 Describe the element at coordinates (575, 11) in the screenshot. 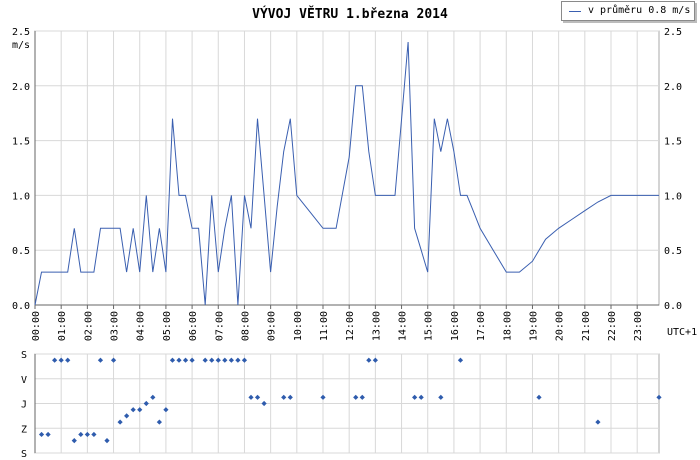

I see `legend-line-swatch` at that location.